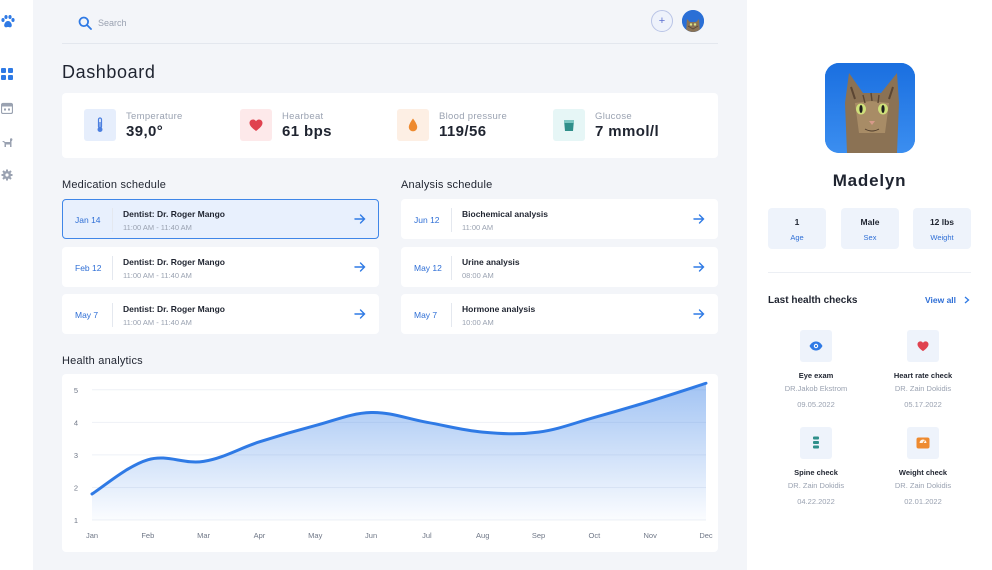 This screenshot has height=570, width=992. I want to click on stat-value: Male, so click(870, 222).